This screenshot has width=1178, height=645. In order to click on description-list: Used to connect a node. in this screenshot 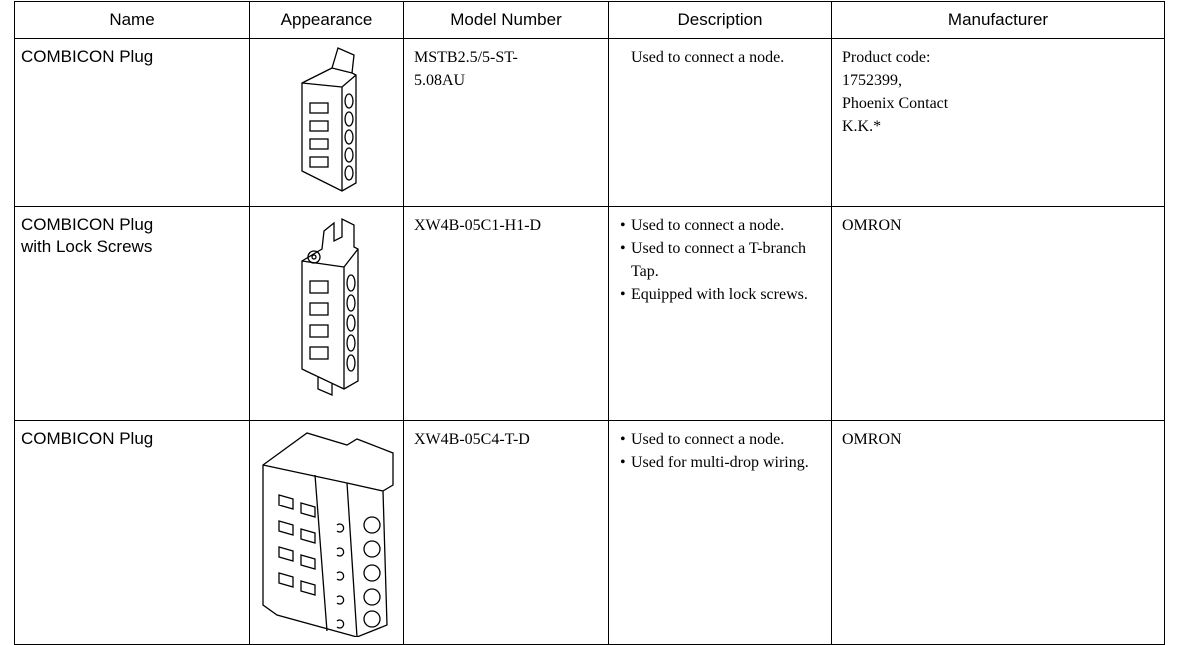, I will do `click(720, 57)`.